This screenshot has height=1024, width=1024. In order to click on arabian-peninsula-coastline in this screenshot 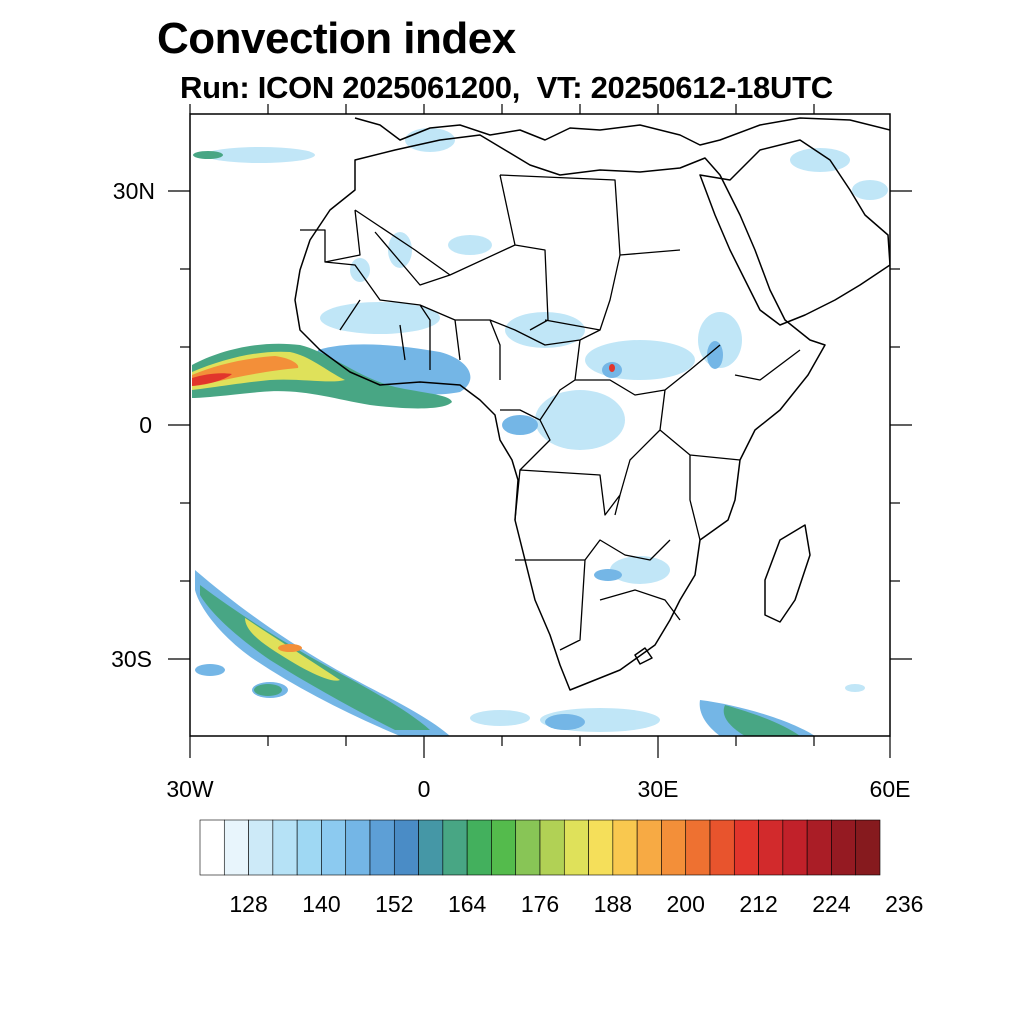, I will do `click(794, 232)`.